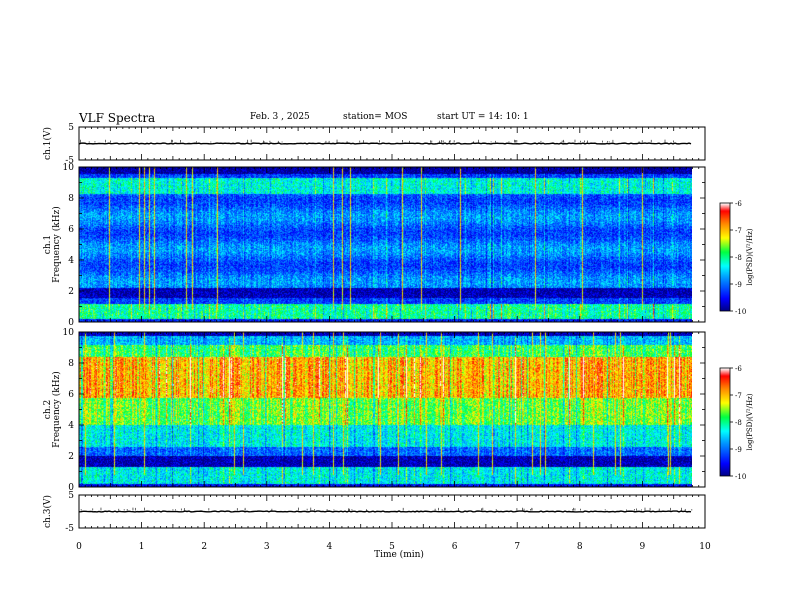 The height and width of the screenshot is (612, 792). I want to click on x-tick-label: 1, so click(142, 547).